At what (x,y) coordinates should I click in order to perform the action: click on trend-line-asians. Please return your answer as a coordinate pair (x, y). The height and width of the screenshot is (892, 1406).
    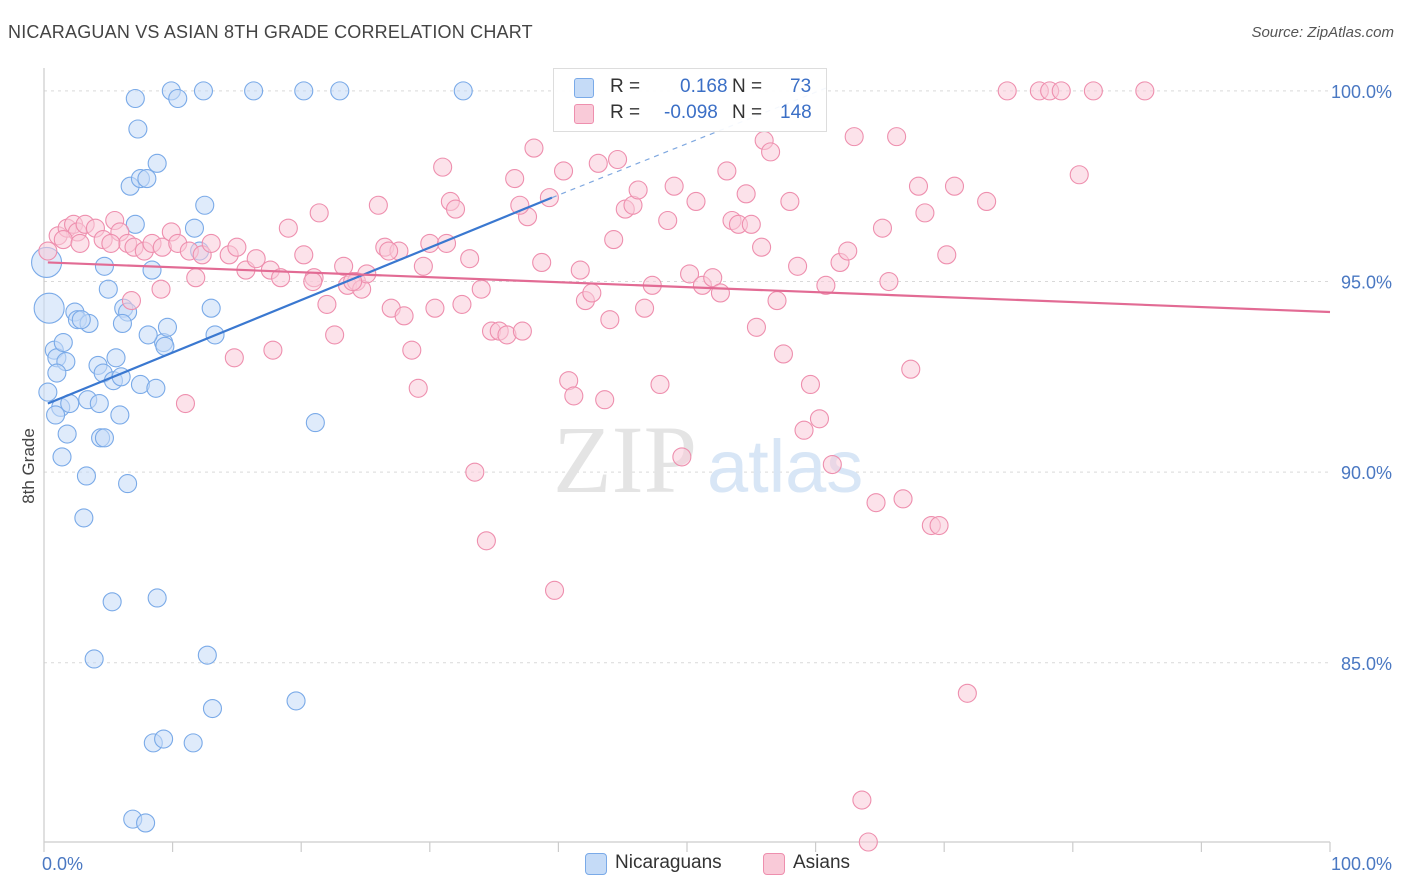
    Looking at the image, I should click on (689, 287).